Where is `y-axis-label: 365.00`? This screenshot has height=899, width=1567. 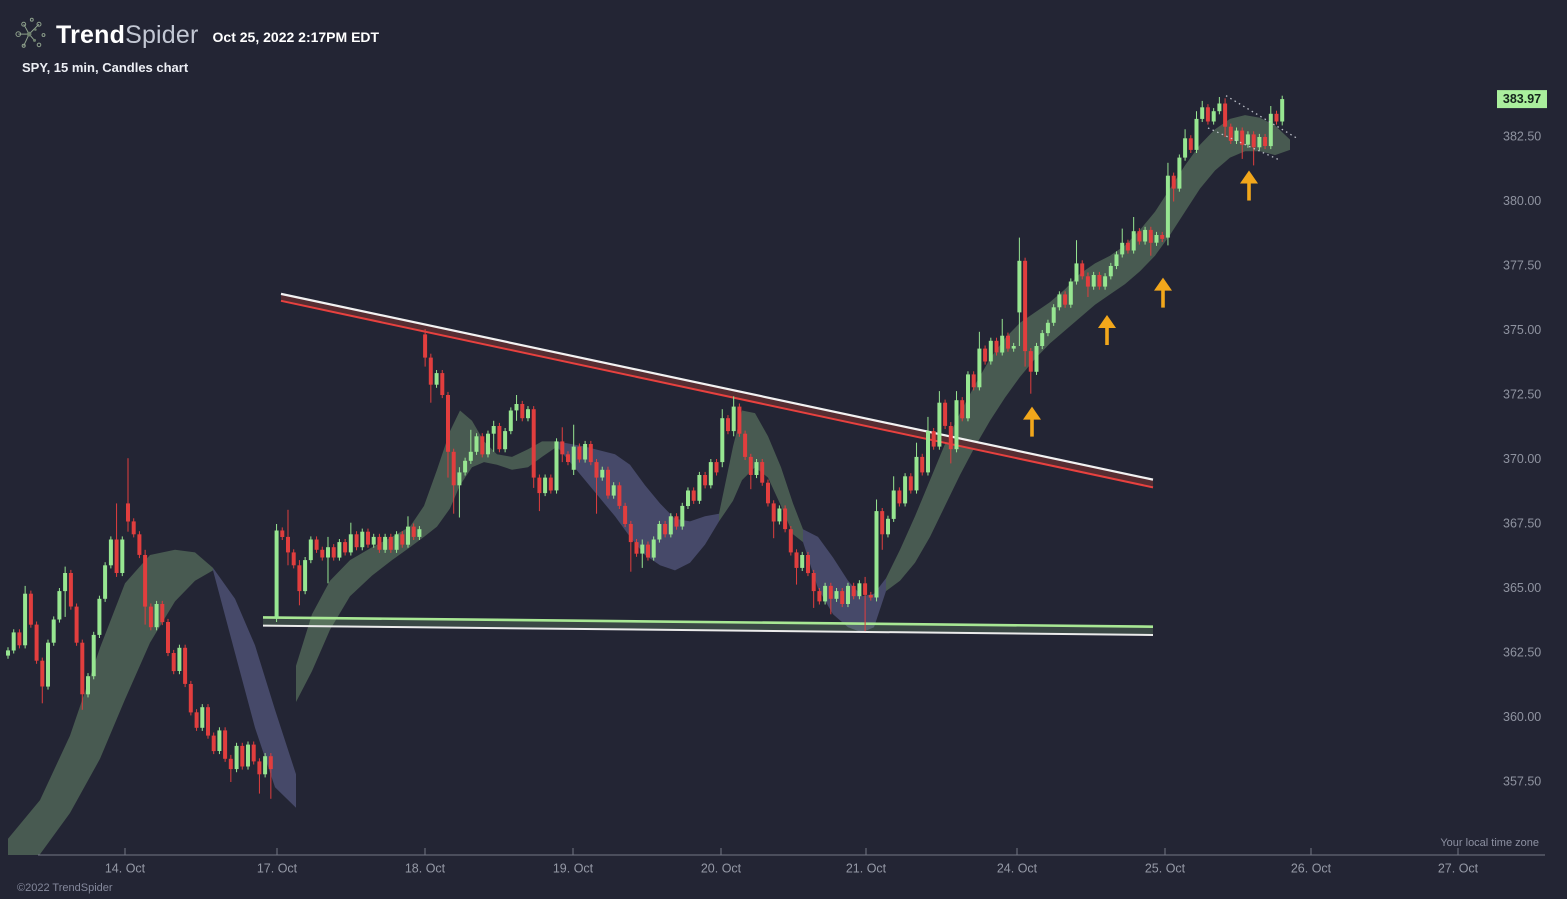 y-axis-label: 365.00 is located at coordinates (1522, 588).